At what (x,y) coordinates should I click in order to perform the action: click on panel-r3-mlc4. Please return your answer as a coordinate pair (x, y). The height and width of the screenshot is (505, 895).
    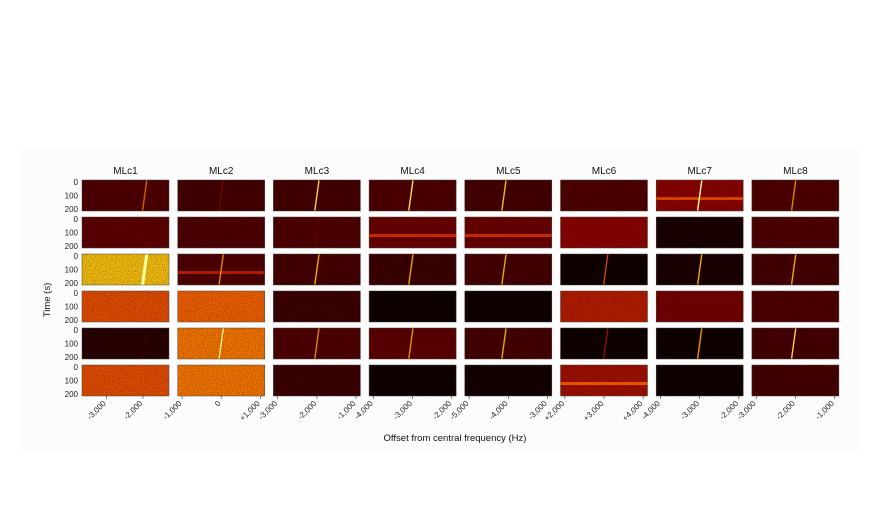
    Looking at the image, I should click on (412, 269).